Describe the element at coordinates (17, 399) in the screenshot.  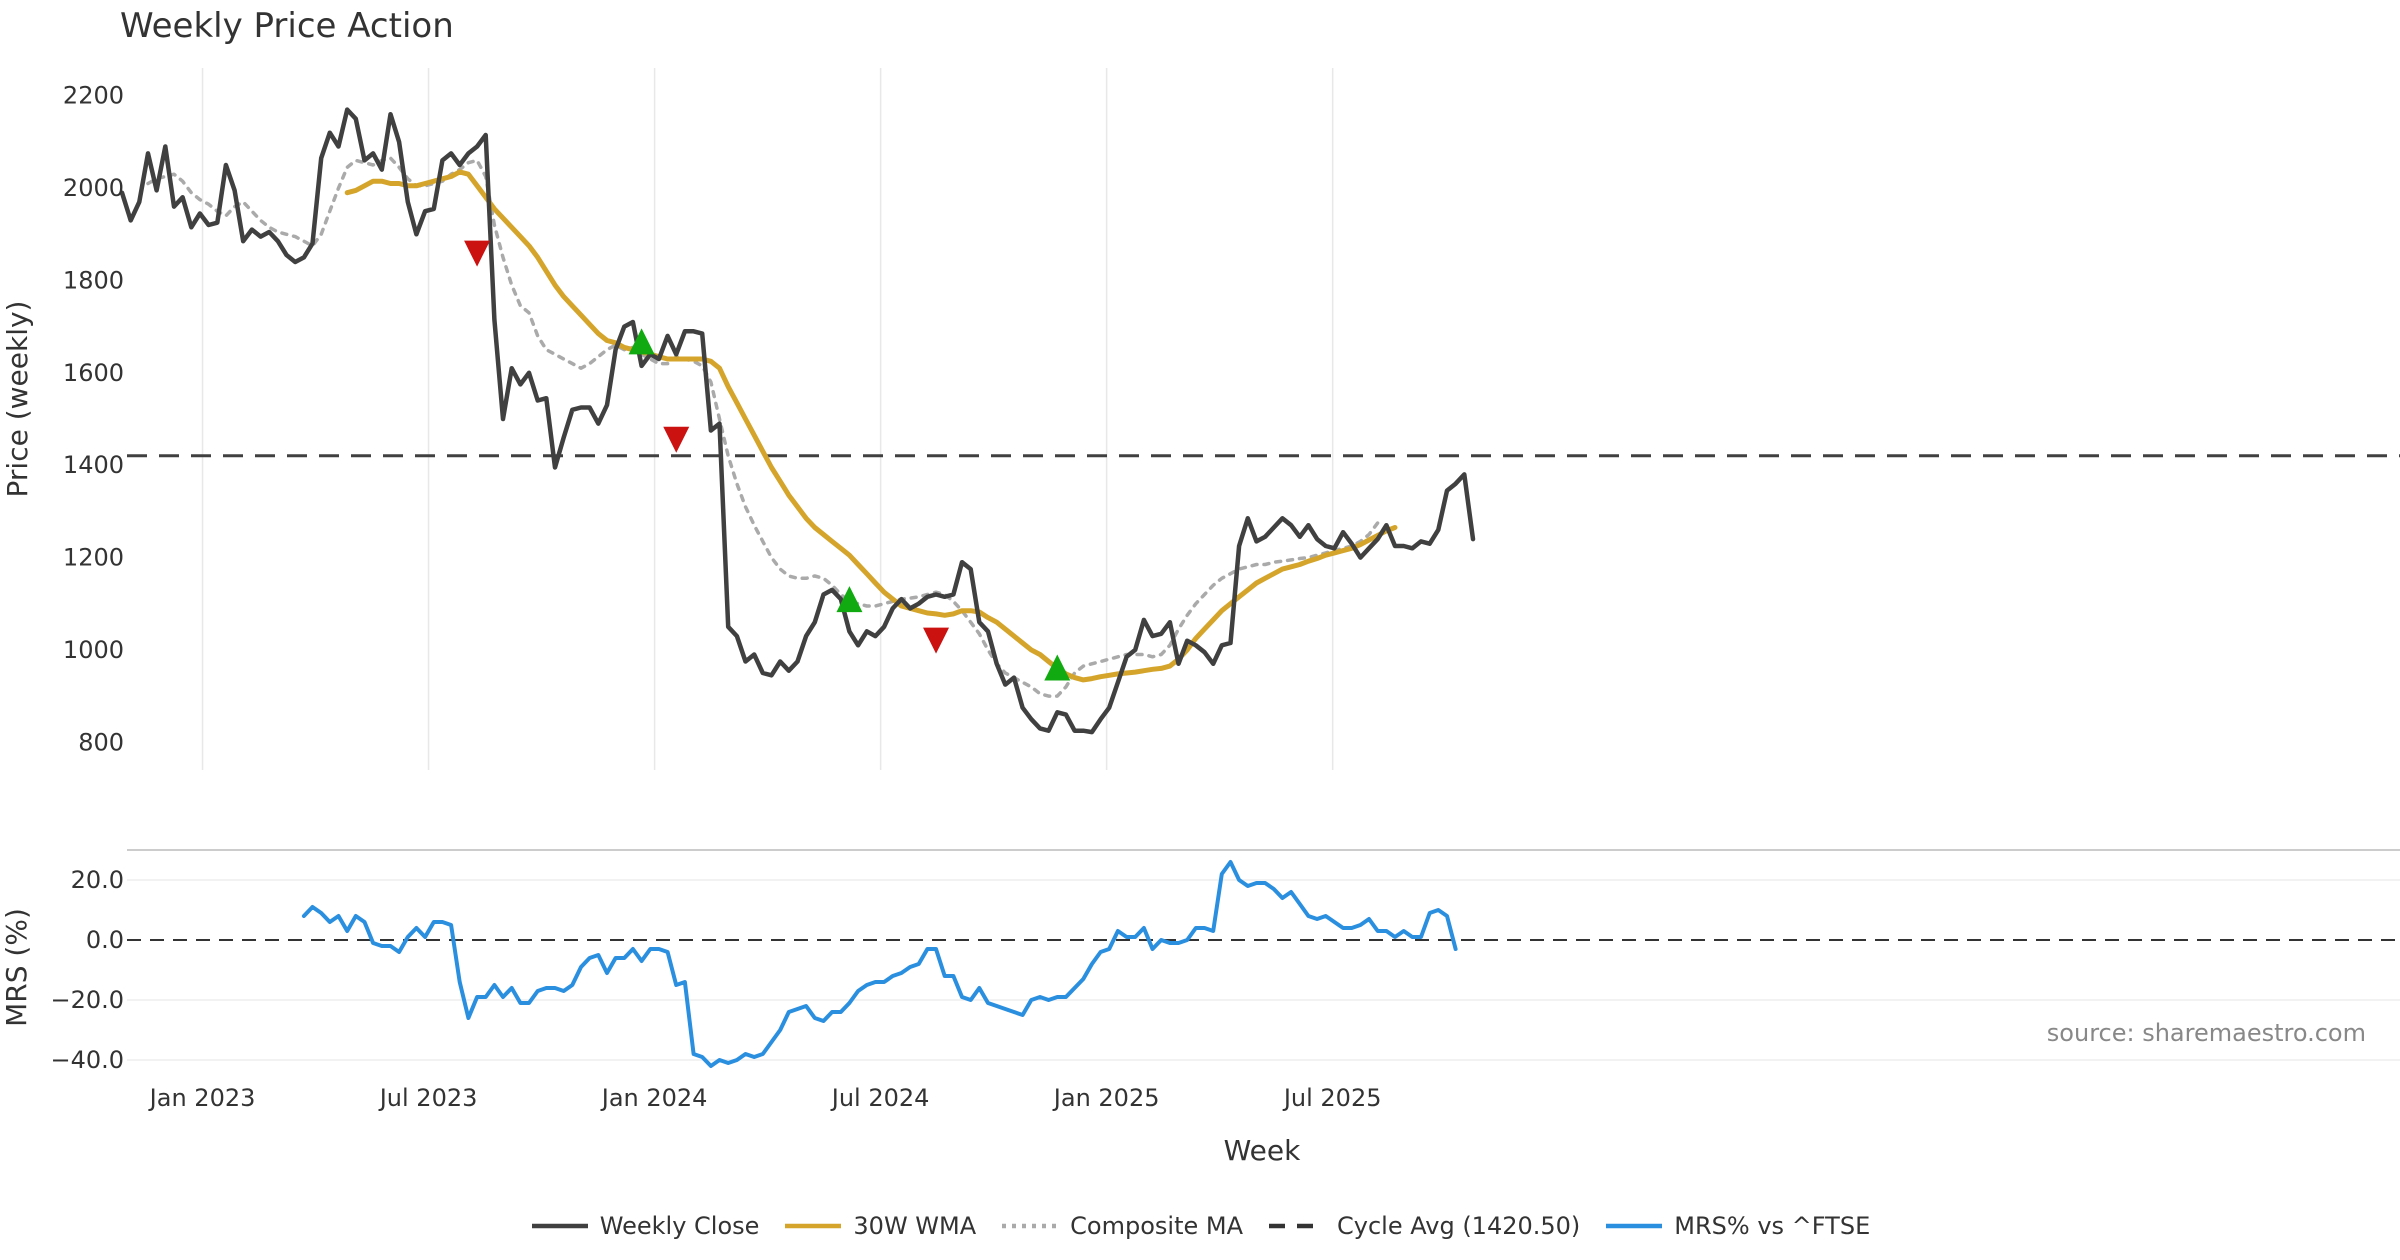
I see `price-y-axis-label: Price (weekly)` at that location.